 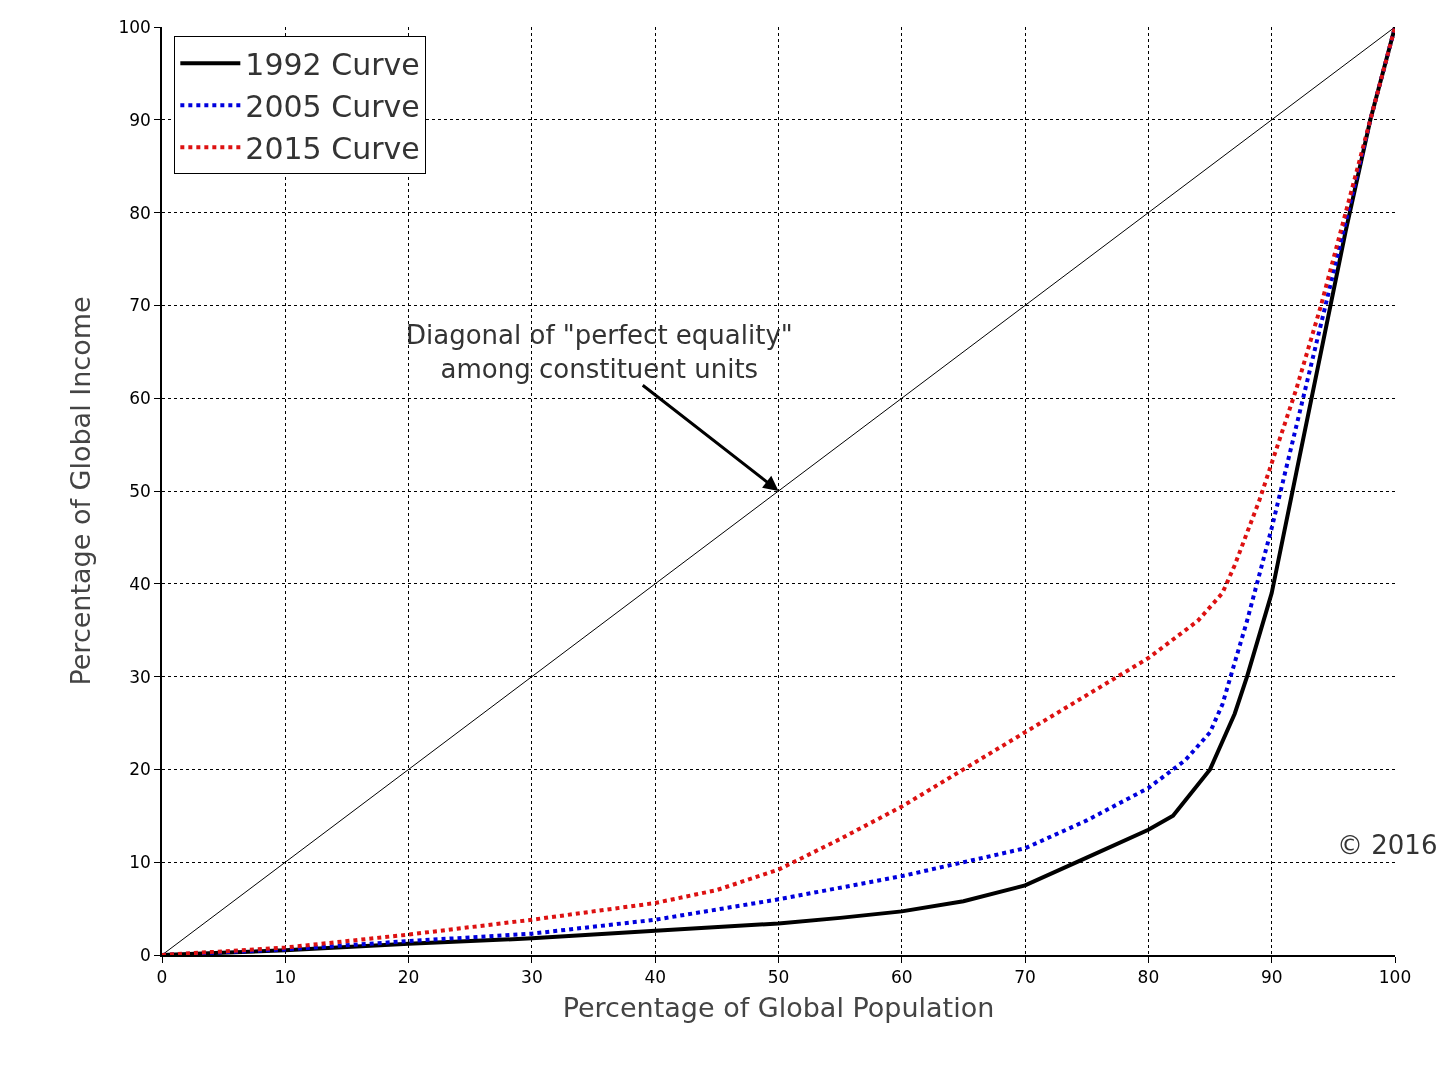 I want to click on x-tick-label: 40, so click(x=655, y=977).